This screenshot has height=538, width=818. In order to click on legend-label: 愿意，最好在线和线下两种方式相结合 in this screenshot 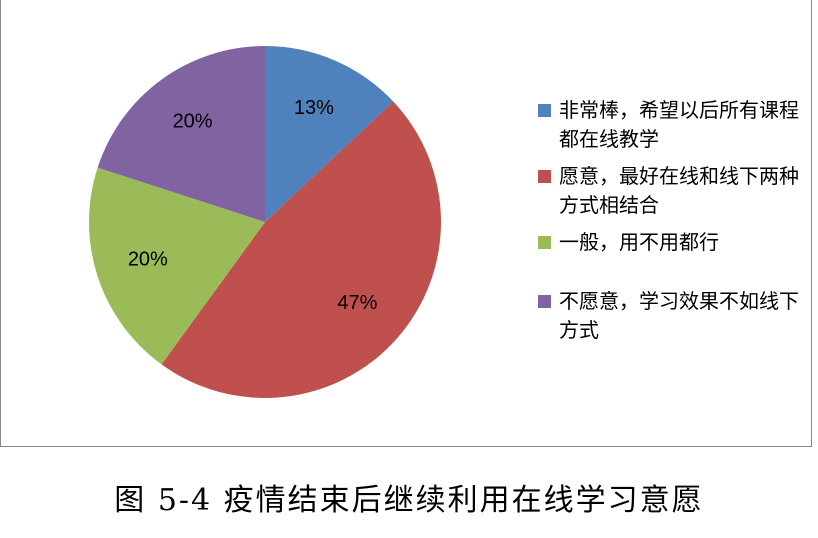, I will do `click(679, 190)`.